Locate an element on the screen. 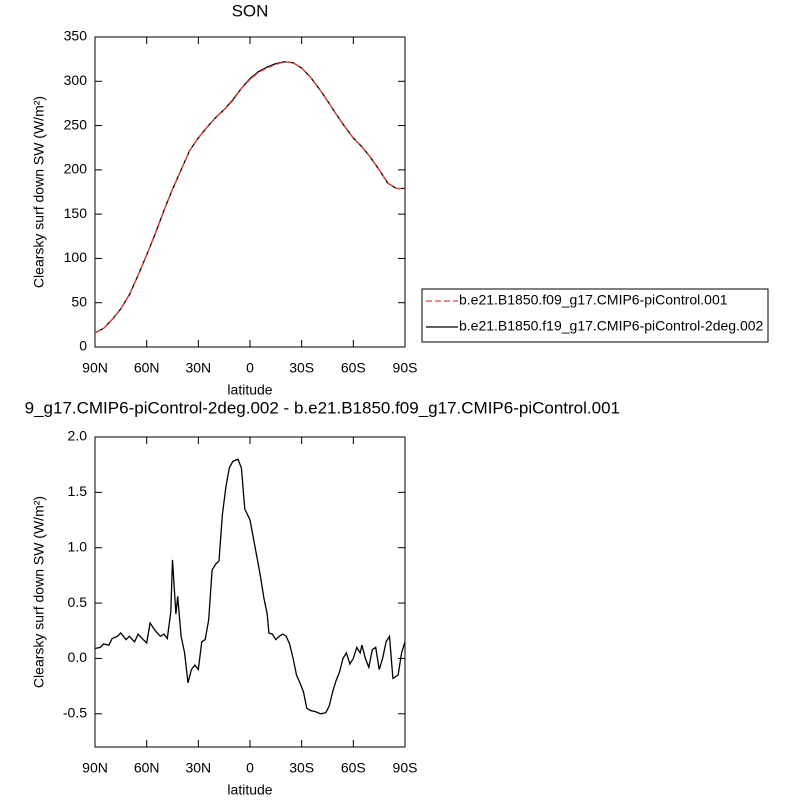  chart-title: SON is located at coordinates (250, 10).